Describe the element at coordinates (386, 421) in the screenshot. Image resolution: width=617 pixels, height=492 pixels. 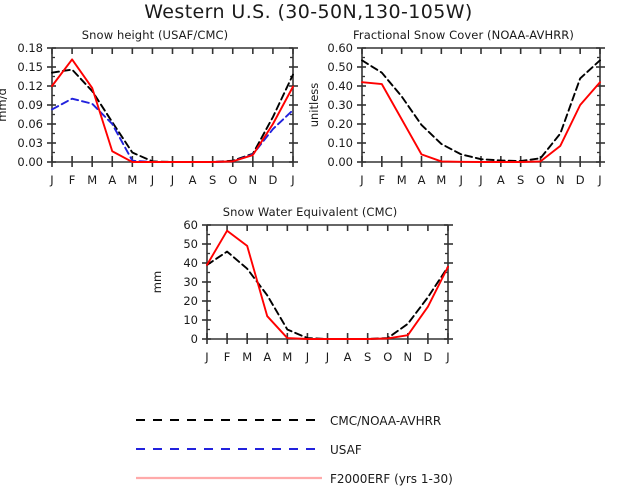
I see `legend-label-cmc-noaa-avhrr: CMC/NOAA-AVHRR` at that location.